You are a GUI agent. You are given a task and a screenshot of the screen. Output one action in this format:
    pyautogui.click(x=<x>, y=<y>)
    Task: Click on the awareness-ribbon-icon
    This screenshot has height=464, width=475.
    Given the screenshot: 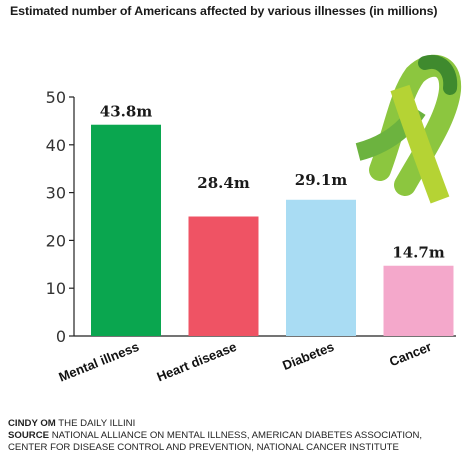 What is the action you would take?
    pyautogui.click(x=408, y=129)
    